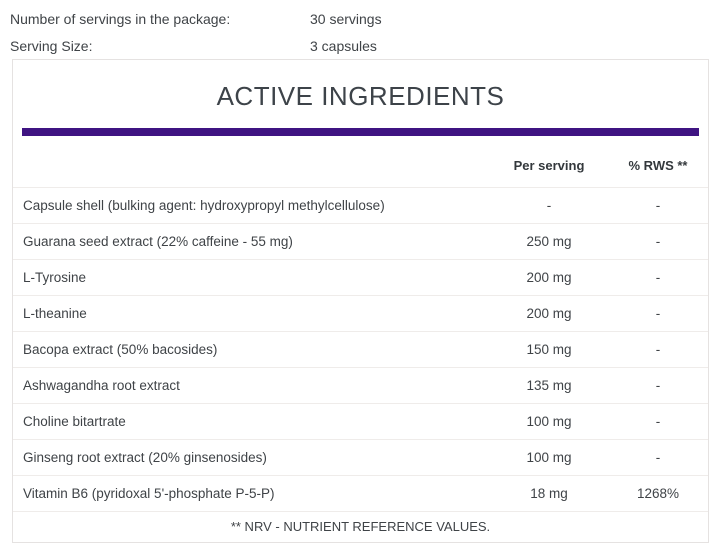  What do you see at coordinates (360, 349) in the screenshot?
I see `table-row: Bacopa extract (50% bacosides) 150 mg -` at bounding box center [360, 349].